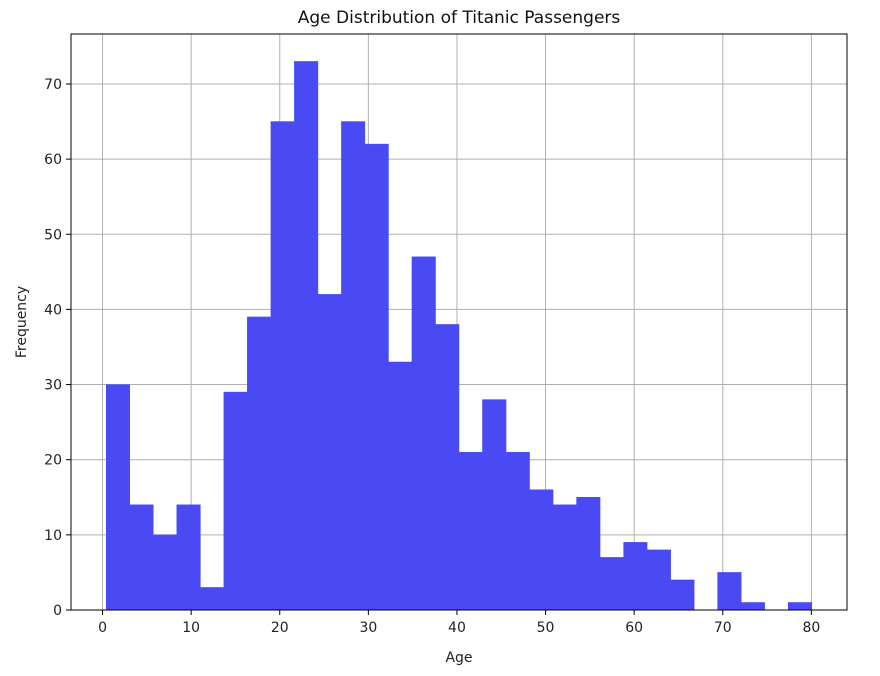 This screenshot has height=676, width=880. I want to click on x-tick-label: 20, so click(280, 628).